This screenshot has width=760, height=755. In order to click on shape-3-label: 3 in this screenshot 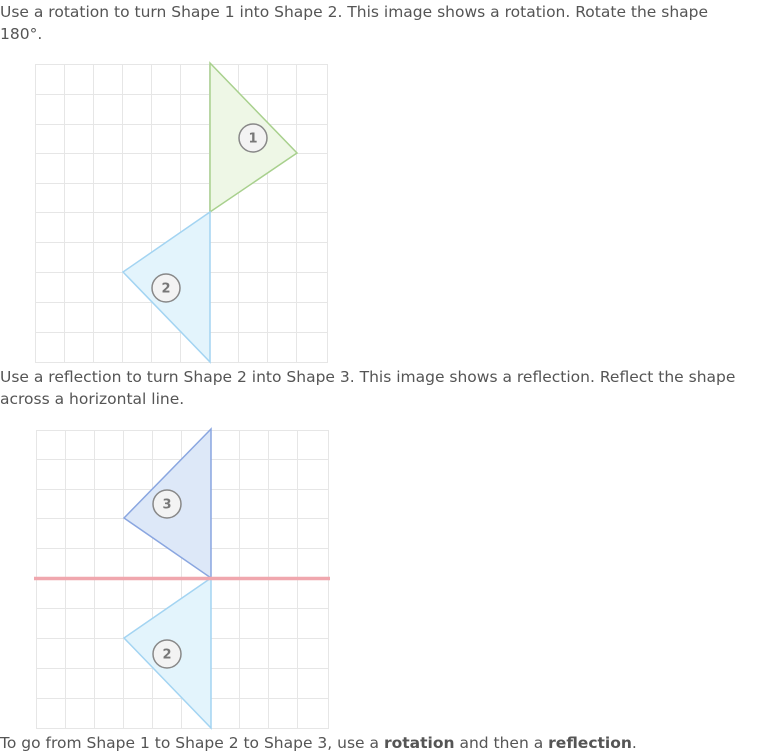, I will do `click(167, 504)`.